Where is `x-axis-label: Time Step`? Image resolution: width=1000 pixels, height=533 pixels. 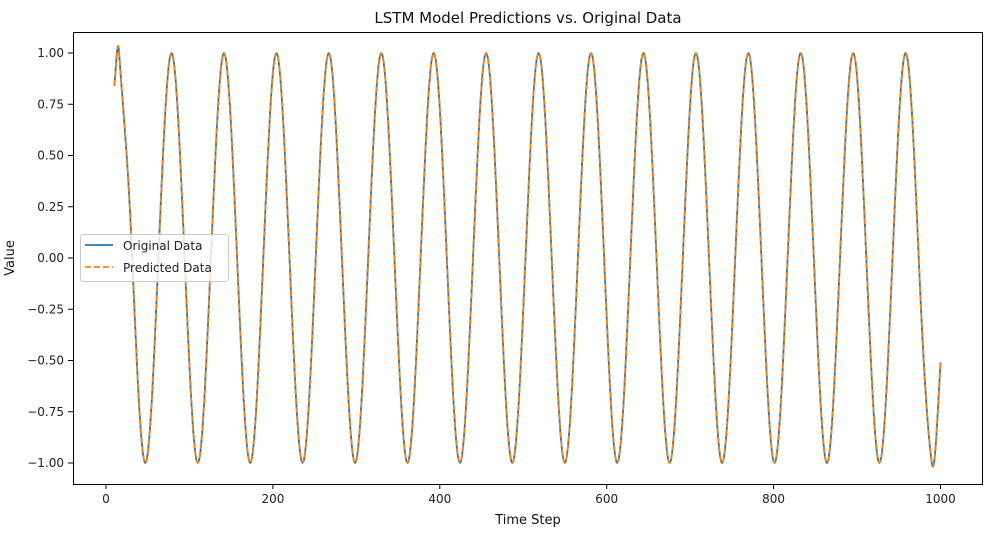 x-axis-label: Time Step is located at coordinates (527, 520).